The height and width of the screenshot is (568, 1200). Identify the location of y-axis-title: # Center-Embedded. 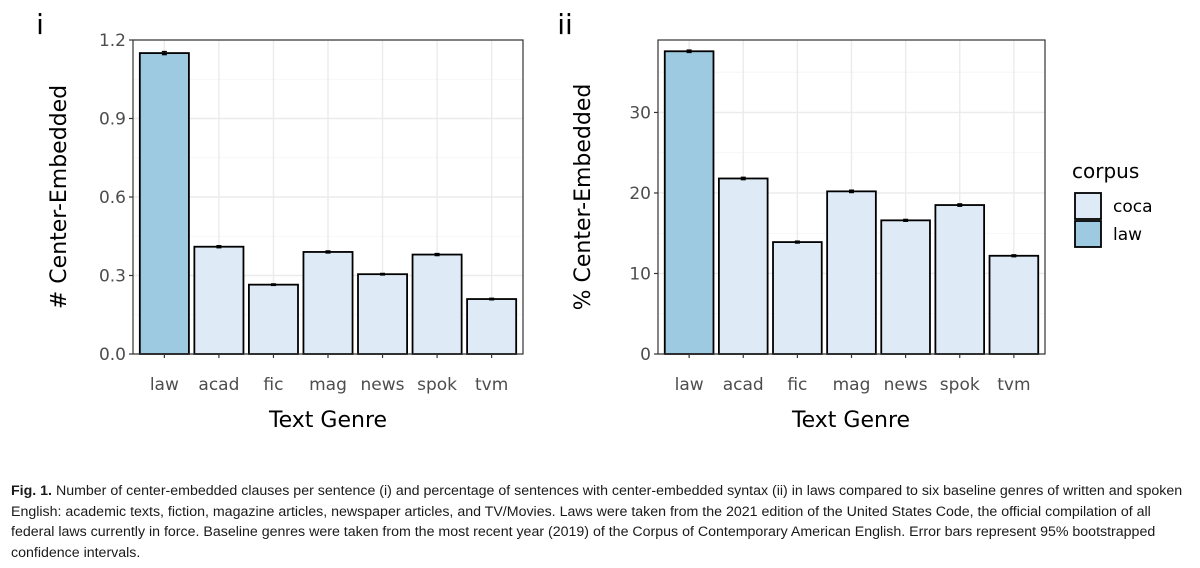
(59, 197).